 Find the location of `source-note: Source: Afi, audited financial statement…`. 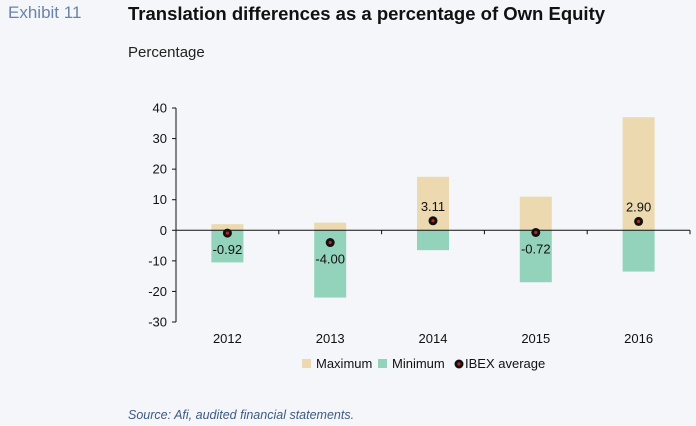

source-note: Source: Afi, audited financial statement… is located at coordinates (241, 415).